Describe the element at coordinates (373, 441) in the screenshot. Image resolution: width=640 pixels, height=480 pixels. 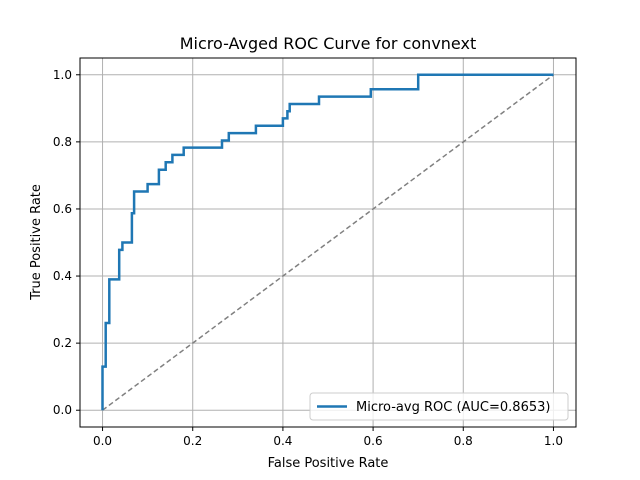
I see `x-tick-label: 0.6` at that location.